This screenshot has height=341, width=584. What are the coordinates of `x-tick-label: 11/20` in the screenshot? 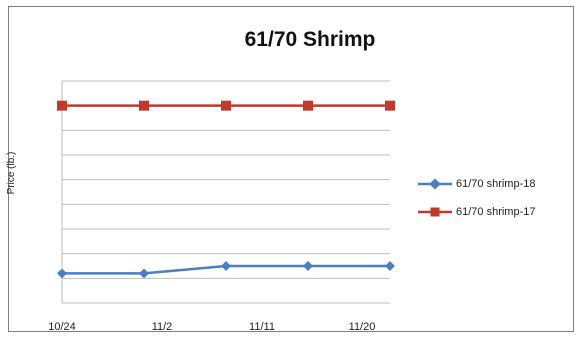 It's located at (362, 327).